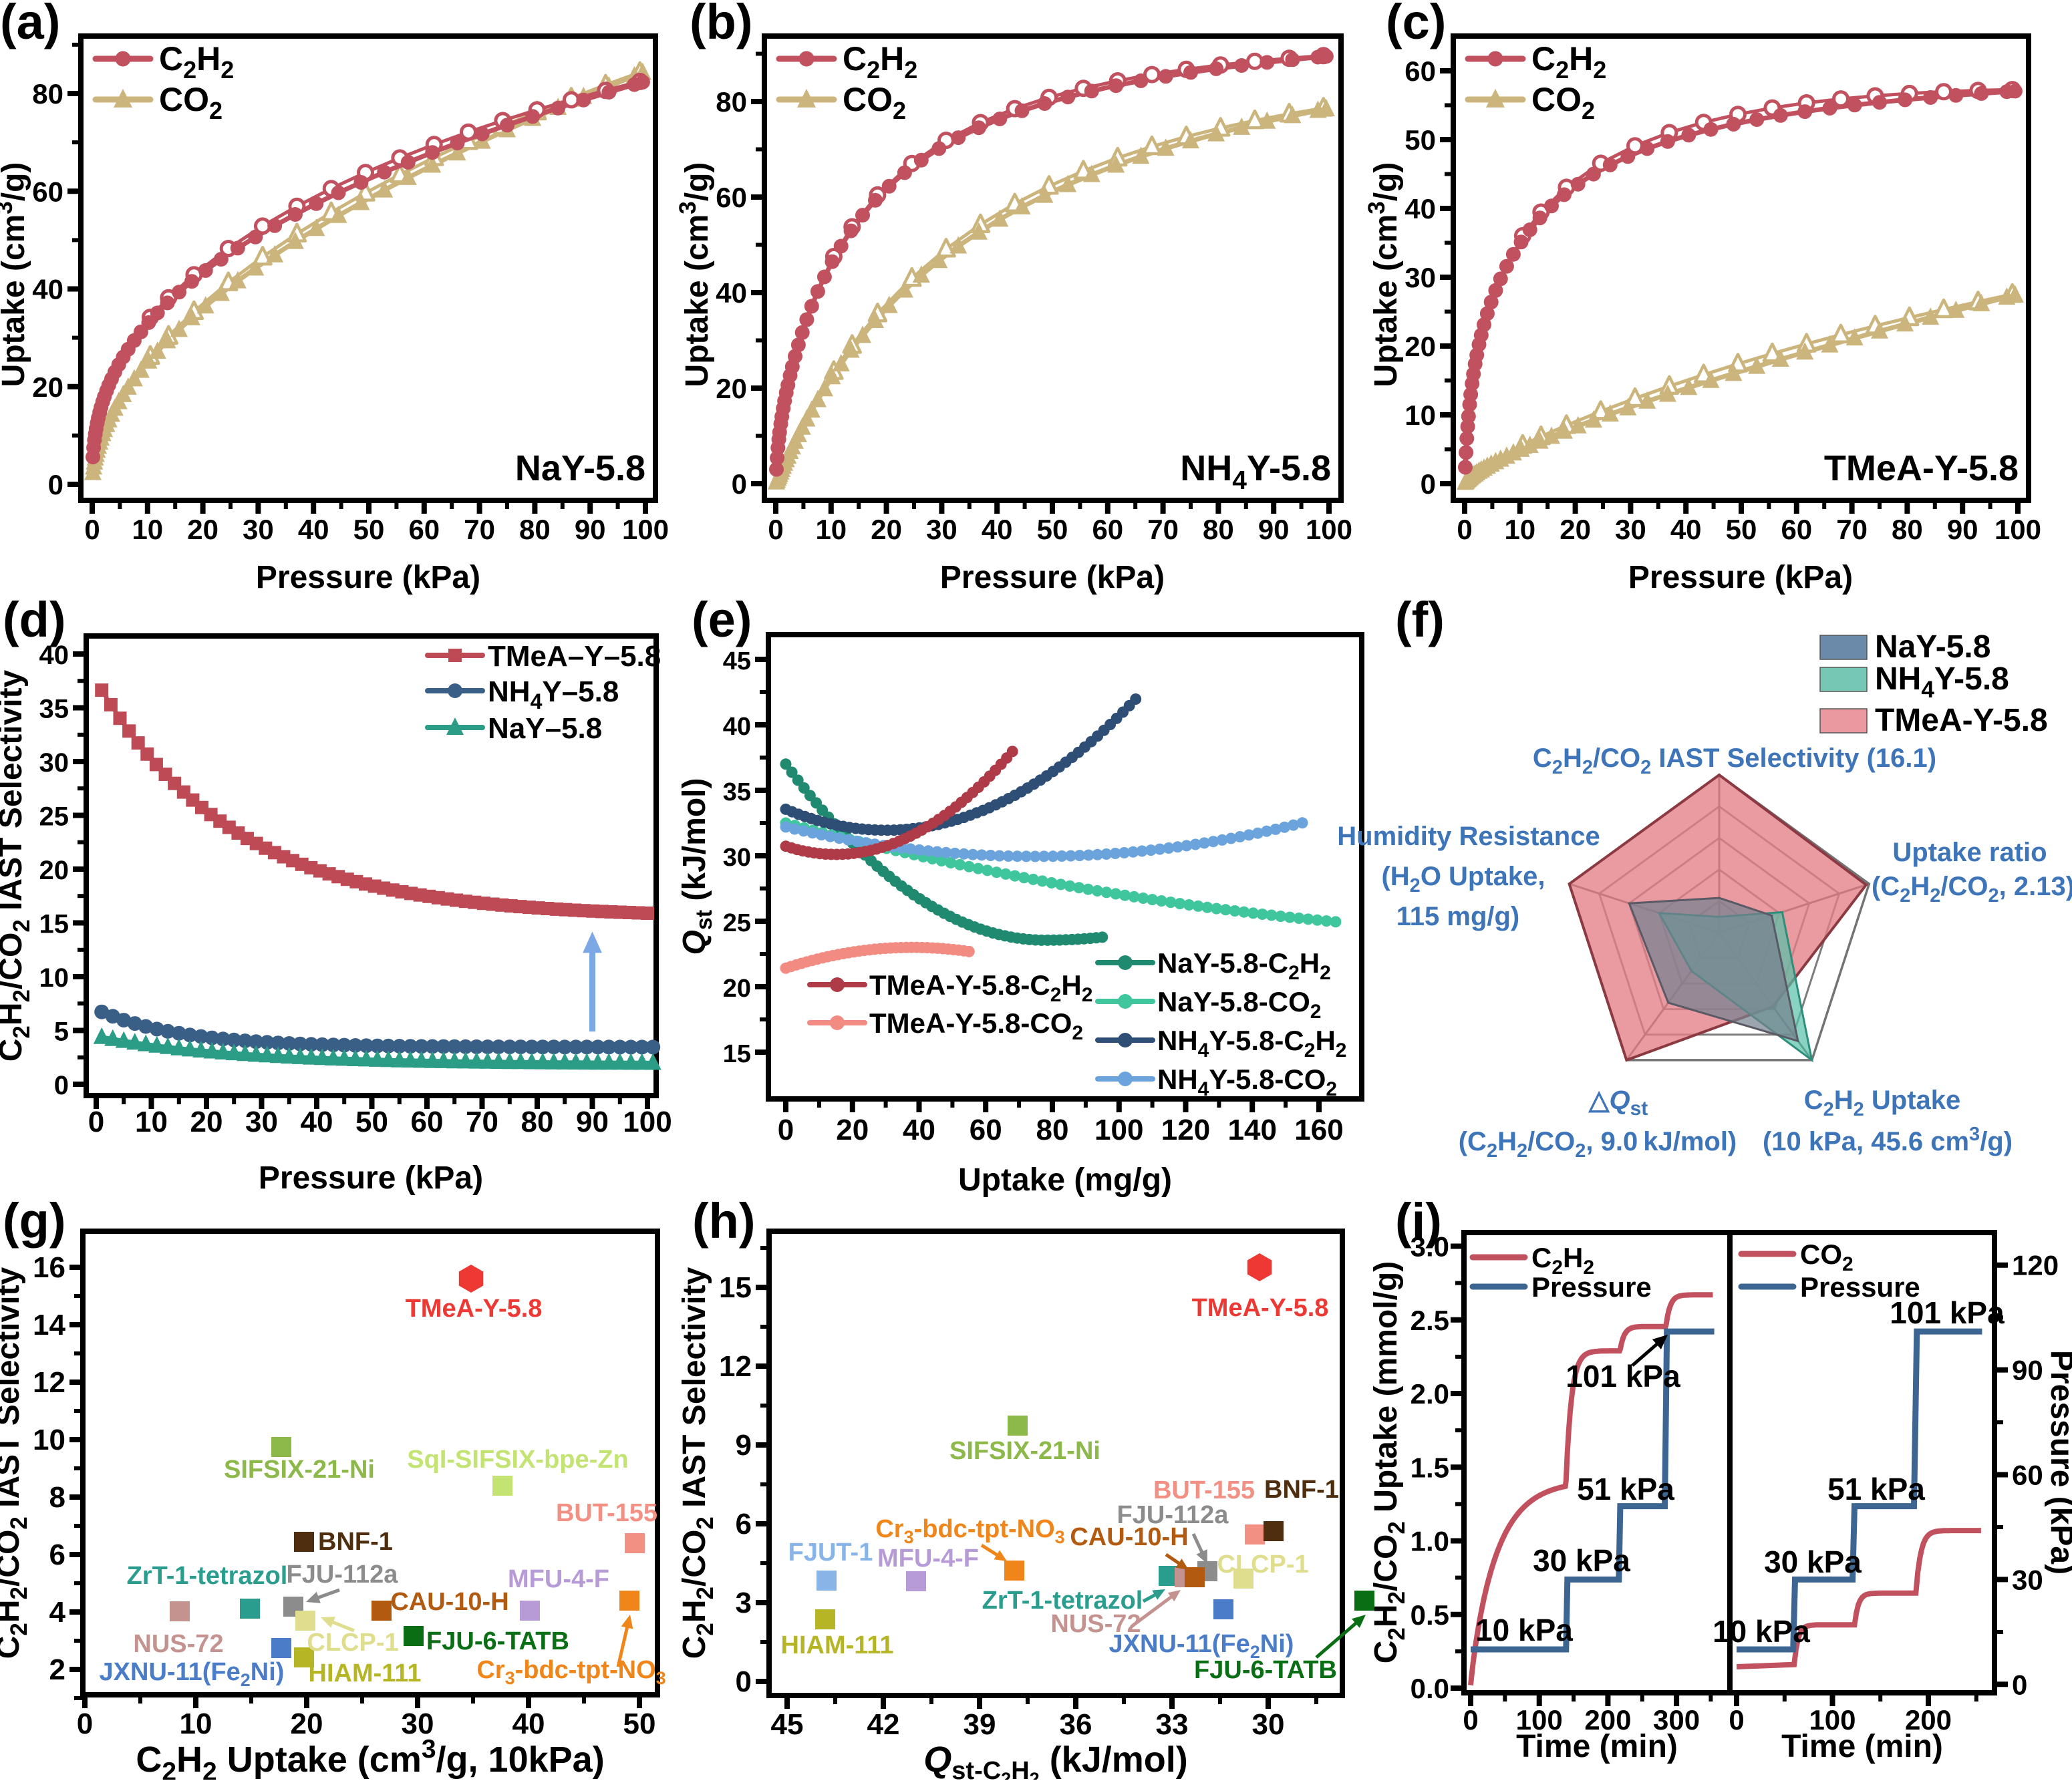 This screenshot has height=1783, width=2072. Describe the element at coordinates (1419, 1221) in the screenshot. I see `svg-text: (i)` at that location.